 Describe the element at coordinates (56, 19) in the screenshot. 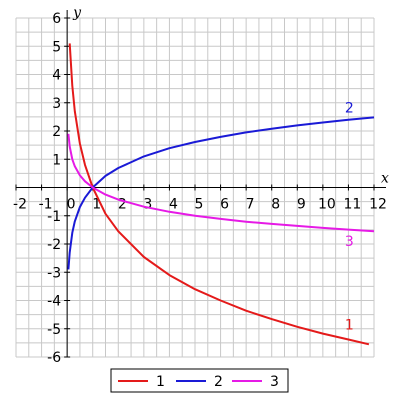

I see `y-tick-label: 6` at that location.